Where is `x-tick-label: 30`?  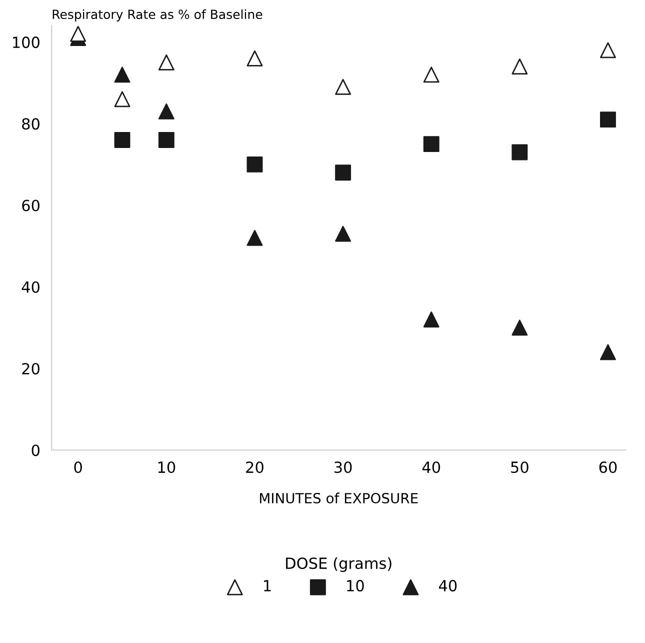 x-tick-label: 30 is located at coordinates (343, 467).